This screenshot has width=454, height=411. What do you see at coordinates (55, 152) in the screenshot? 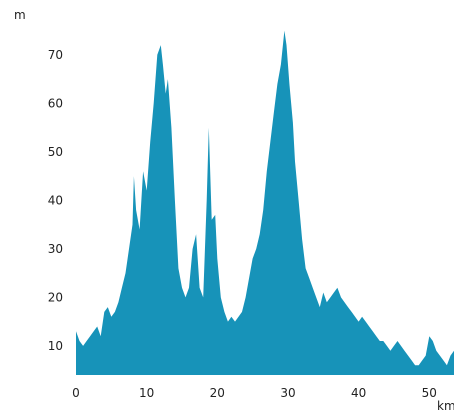
I see `y-tick-label: 50` at bounding box center [55, 152].